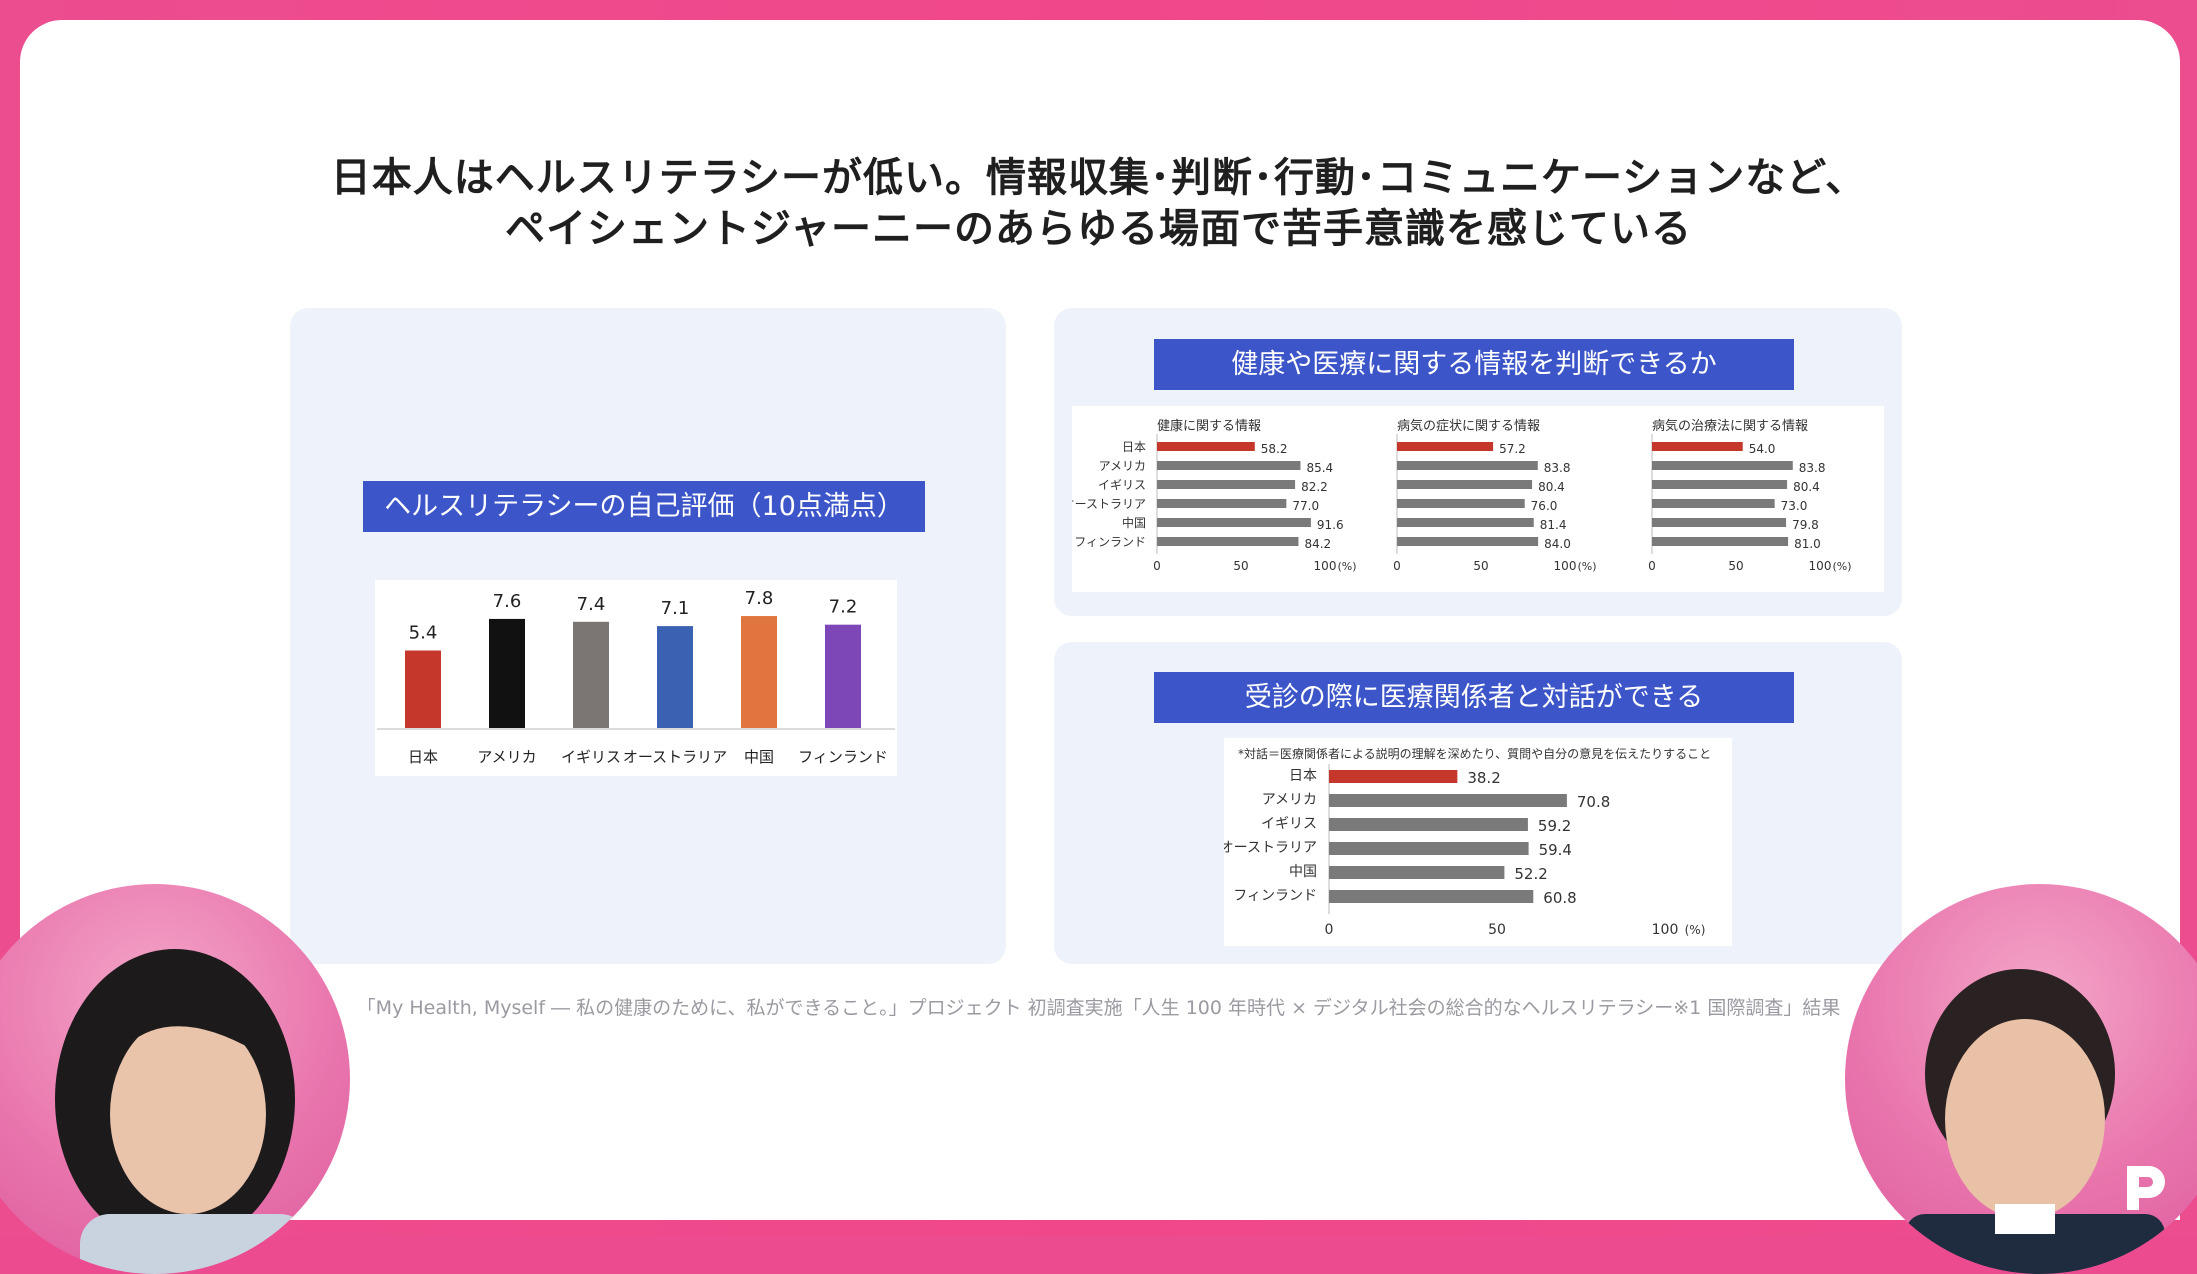 The image size is (2197, 1274). What do you see at coordinates (1329, 930) in the screenshot?
I see `chart3-tick-label: 0` at bounding box center [1329, 930].